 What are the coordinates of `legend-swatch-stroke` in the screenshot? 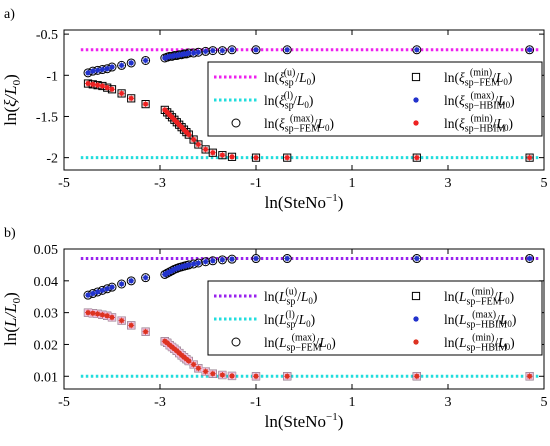 It's located at (416, 100).